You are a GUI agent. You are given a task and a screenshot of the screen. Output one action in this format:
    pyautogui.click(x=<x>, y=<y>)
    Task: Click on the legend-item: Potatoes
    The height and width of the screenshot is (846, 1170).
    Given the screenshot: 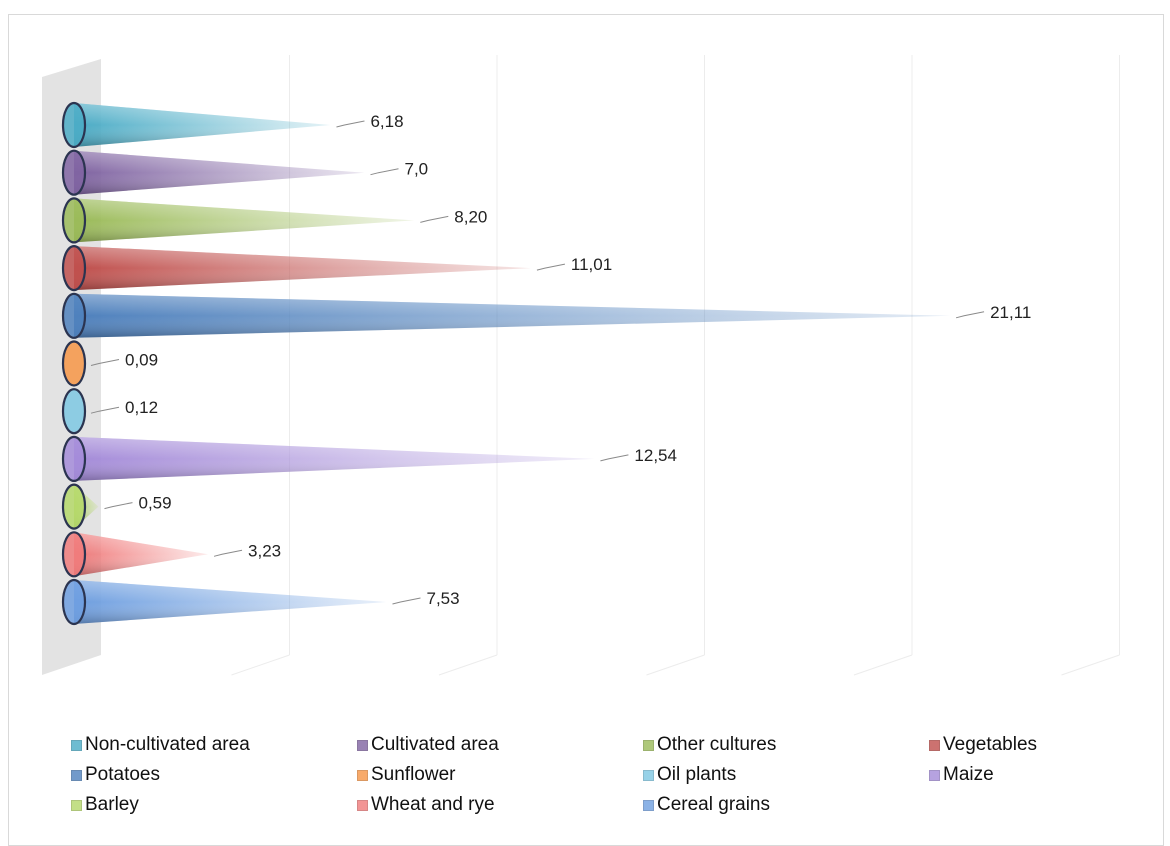 What is the action you would take?
    pyautogui.click(x=115, y=775)
    